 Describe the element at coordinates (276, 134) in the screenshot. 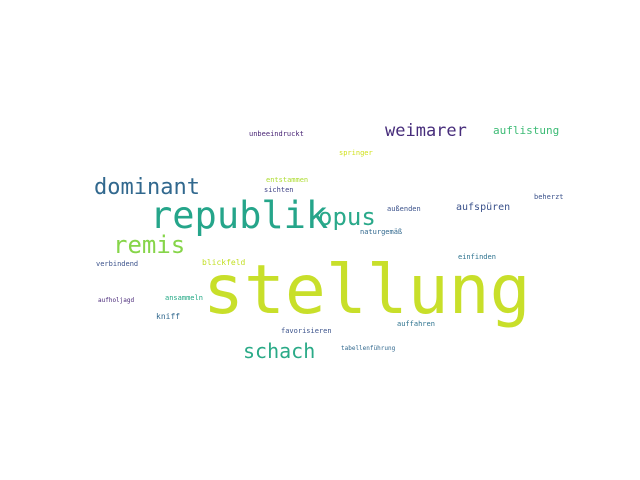

I see `word-unbeeindruckt: unbeeindruckt` at that location.